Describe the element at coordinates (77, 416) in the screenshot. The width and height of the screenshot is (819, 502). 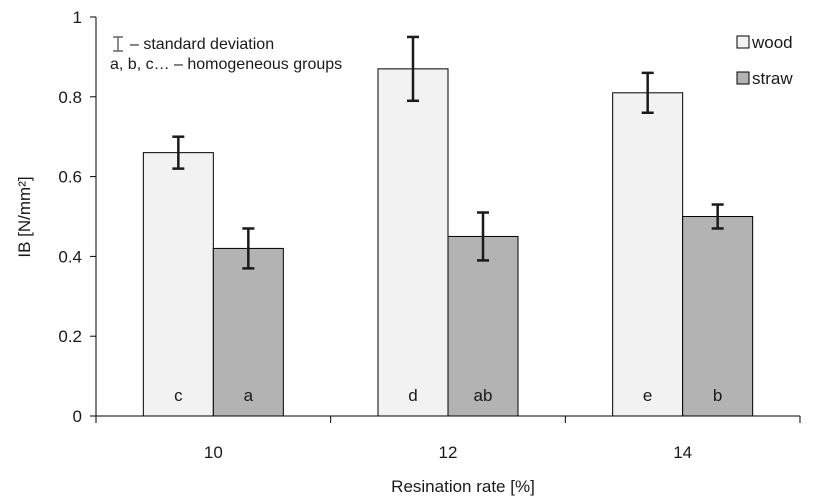
I see `y-tick-label: 0` at that location.